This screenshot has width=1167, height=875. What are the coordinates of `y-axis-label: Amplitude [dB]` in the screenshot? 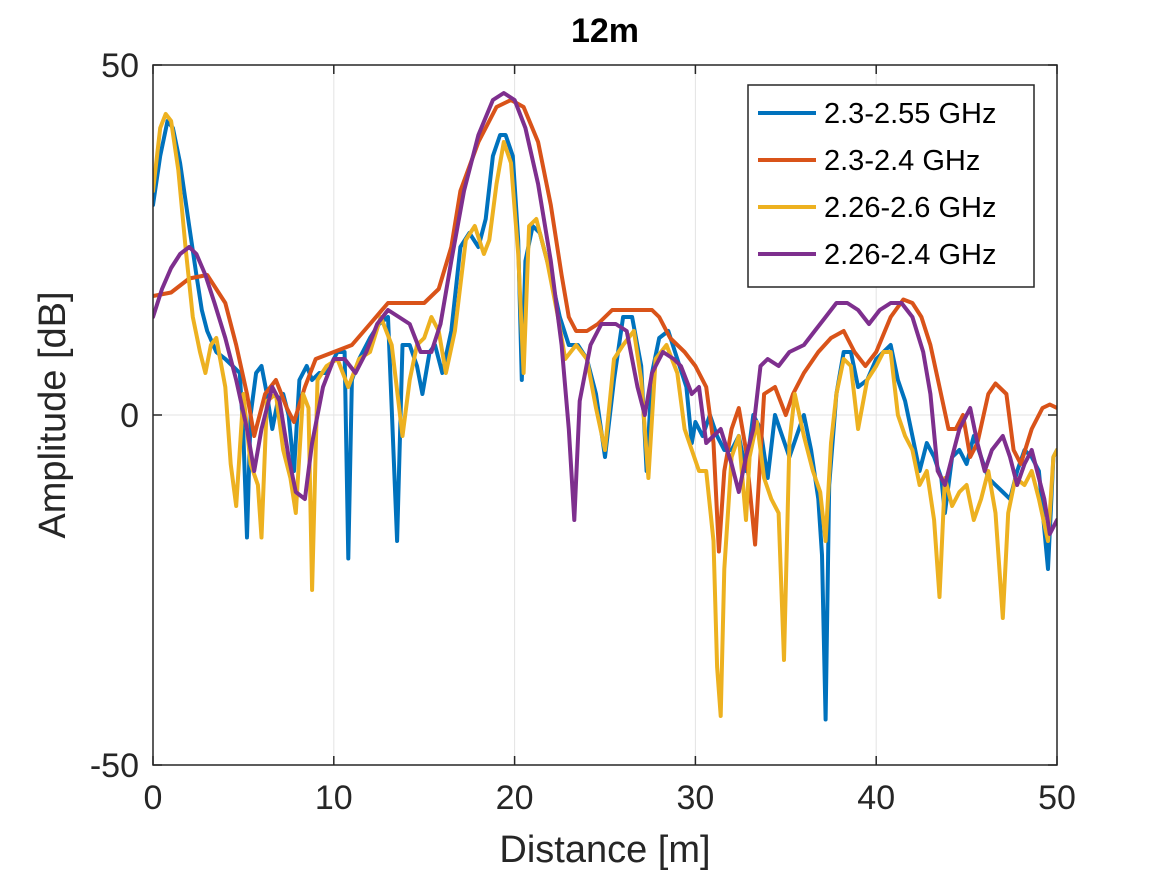 It's located at (53, 414).